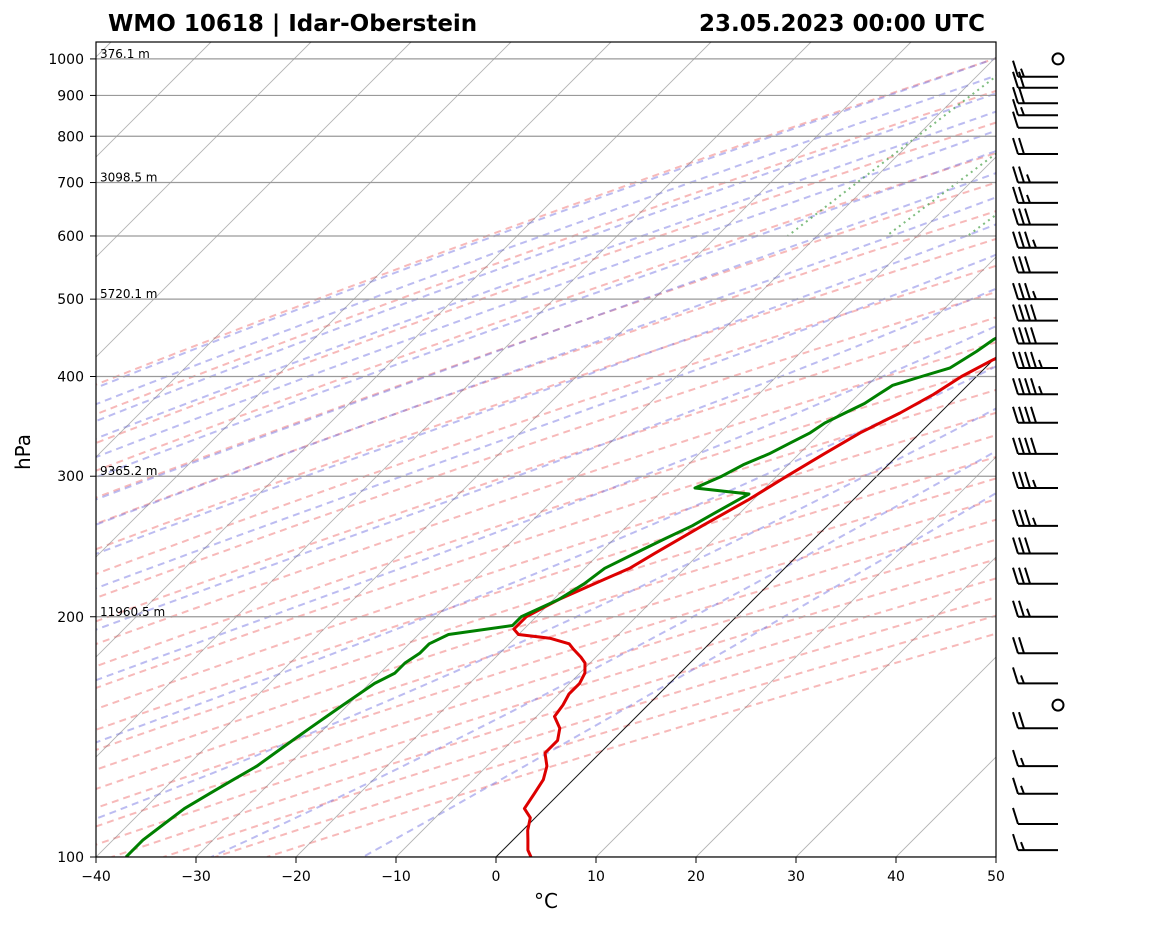 The height and width of the screenshot is (925, 1160). I want to click on x-axis-label: °C, so click(546, 901).